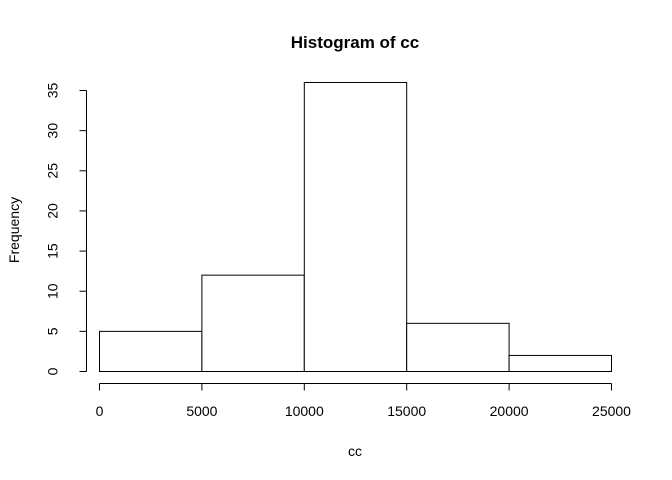 Image resolution: width=672 pixels, height=480 pixels. Describe the element at coordinates (355, 451) in the screenshot. I see `x-axis-label: cc` at that location.